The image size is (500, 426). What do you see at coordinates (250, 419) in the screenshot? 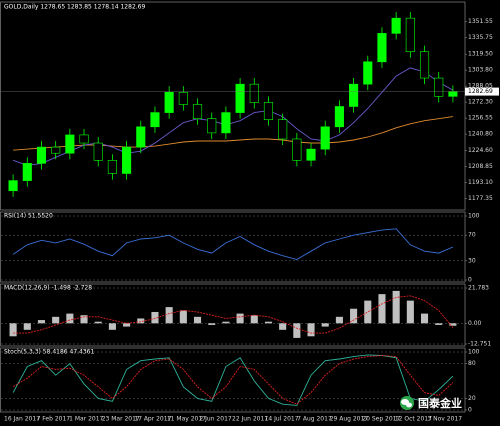
I see `x-tick-label: 22 Jun 2017` at bounding box center [250, 419].